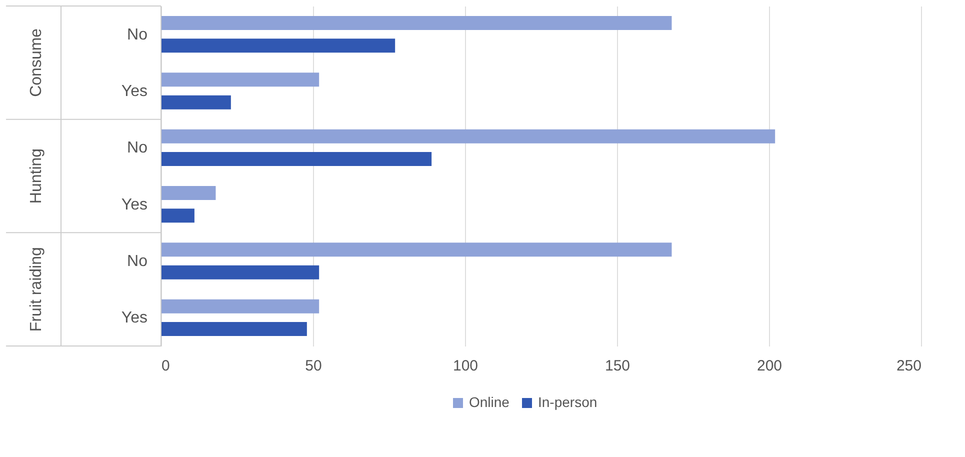 The height and width of the screenshot is (457, 965). Describe the element at coordinates (617, 366) in the screenshot. I see `x-tick-label: 150` at that location.